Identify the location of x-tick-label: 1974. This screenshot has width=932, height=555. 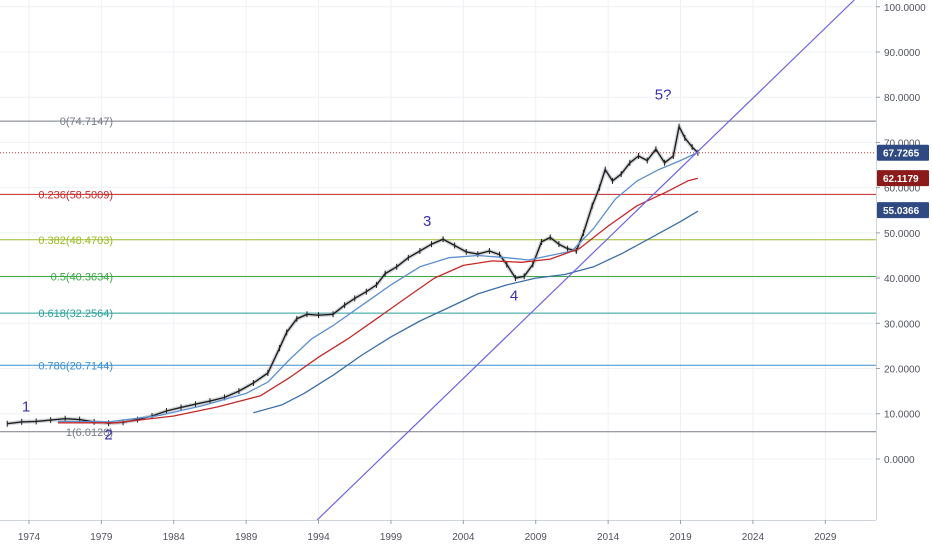
(29, 537).